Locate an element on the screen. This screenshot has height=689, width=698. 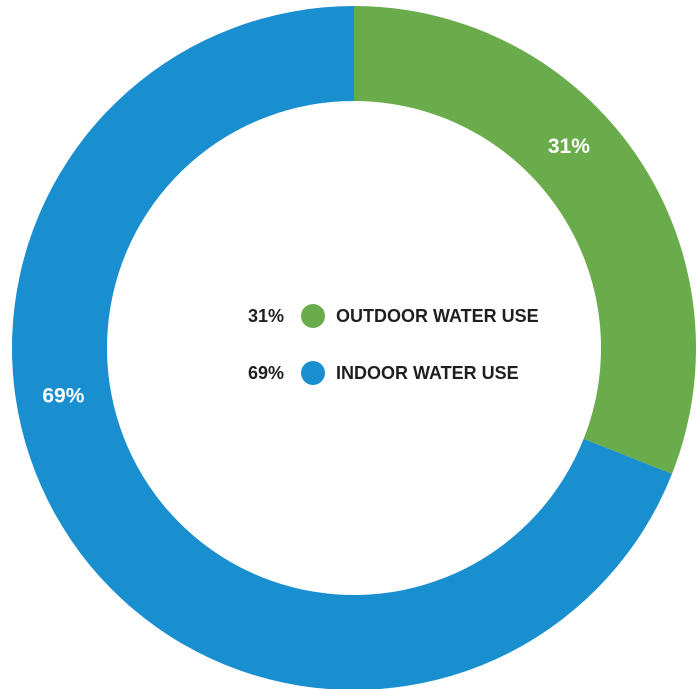
legend-label-indoor: INDOOR WATER USE is located at coordinates (427, 373).